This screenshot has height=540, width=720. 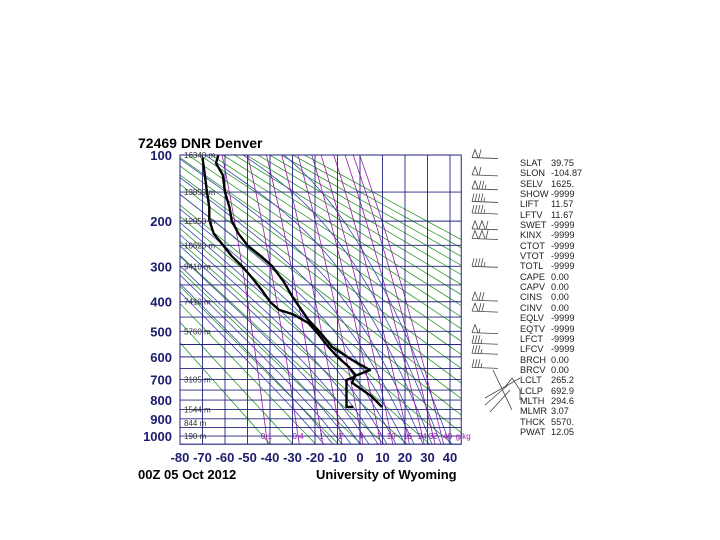 What do you see at coordinates (531, 338) in the screenshot?
I see `stat-key: LFCT` at bounding box center [531, 338].